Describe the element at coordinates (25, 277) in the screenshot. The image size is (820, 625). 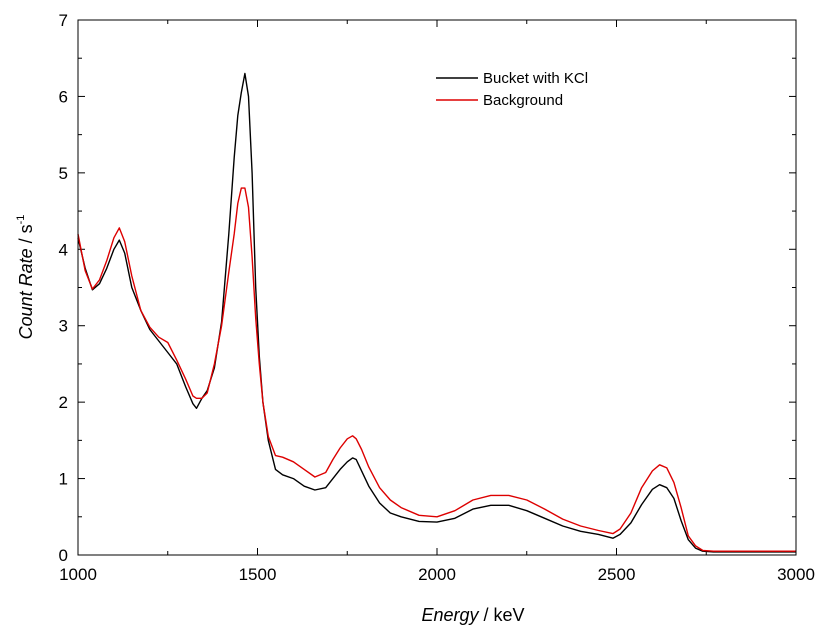
I see `y-axis-title: Count Rate / s-1` at that location.